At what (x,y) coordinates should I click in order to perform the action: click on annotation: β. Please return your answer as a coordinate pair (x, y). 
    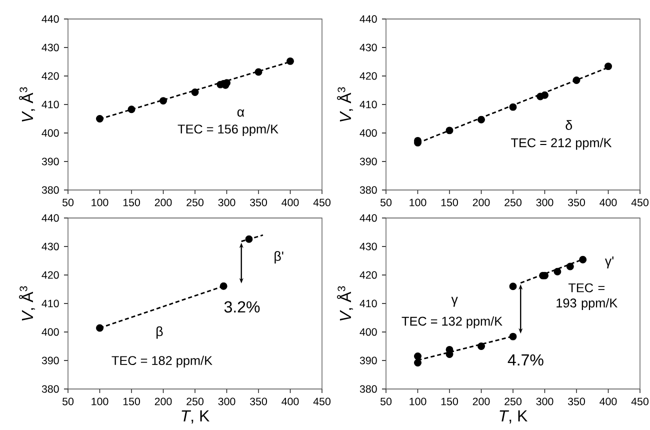
    Looking at the image, I should click on (159, 332).